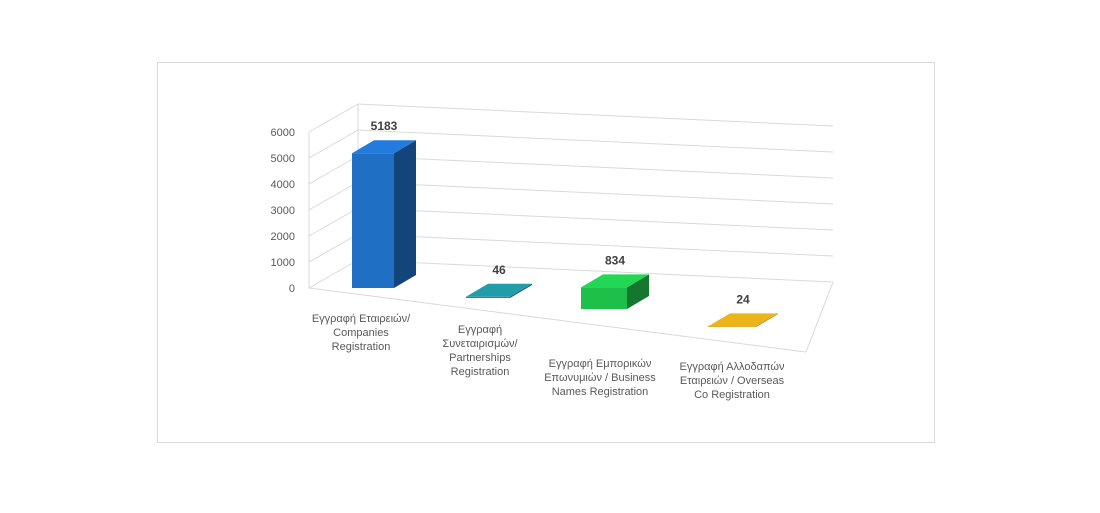 The width and height of the screenshot is (1100, 513). What do you see at coordinates (819, 317) in the screenshot?
I see `floor-right-edge` at bounding box center [819, 317].